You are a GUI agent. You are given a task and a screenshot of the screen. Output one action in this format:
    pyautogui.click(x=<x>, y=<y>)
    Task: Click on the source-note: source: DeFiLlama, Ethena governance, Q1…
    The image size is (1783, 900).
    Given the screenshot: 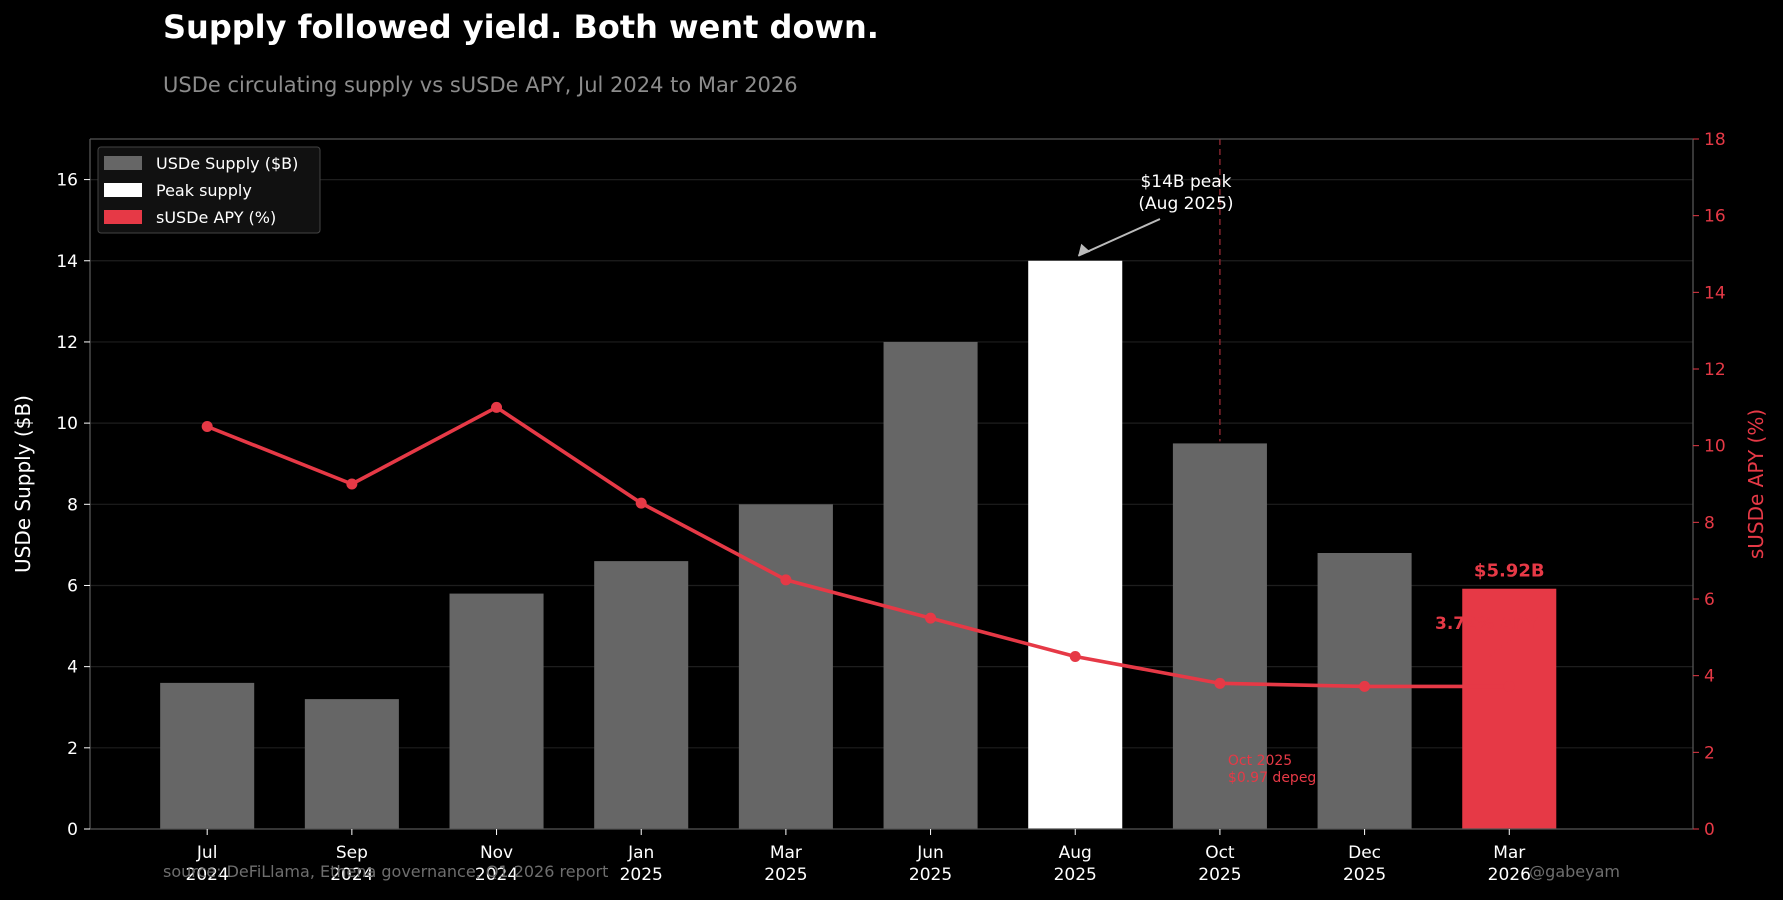 What is the action you would take?
    pyautogui.click(x=386, y=871)
    